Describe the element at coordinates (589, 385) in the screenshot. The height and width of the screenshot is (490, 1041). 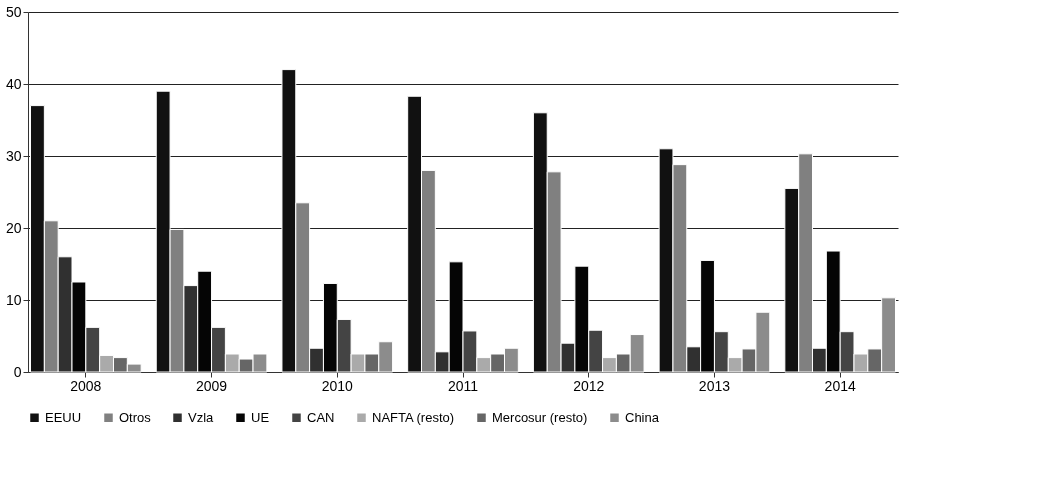
I see `x-tick-label: 2012` at that location.